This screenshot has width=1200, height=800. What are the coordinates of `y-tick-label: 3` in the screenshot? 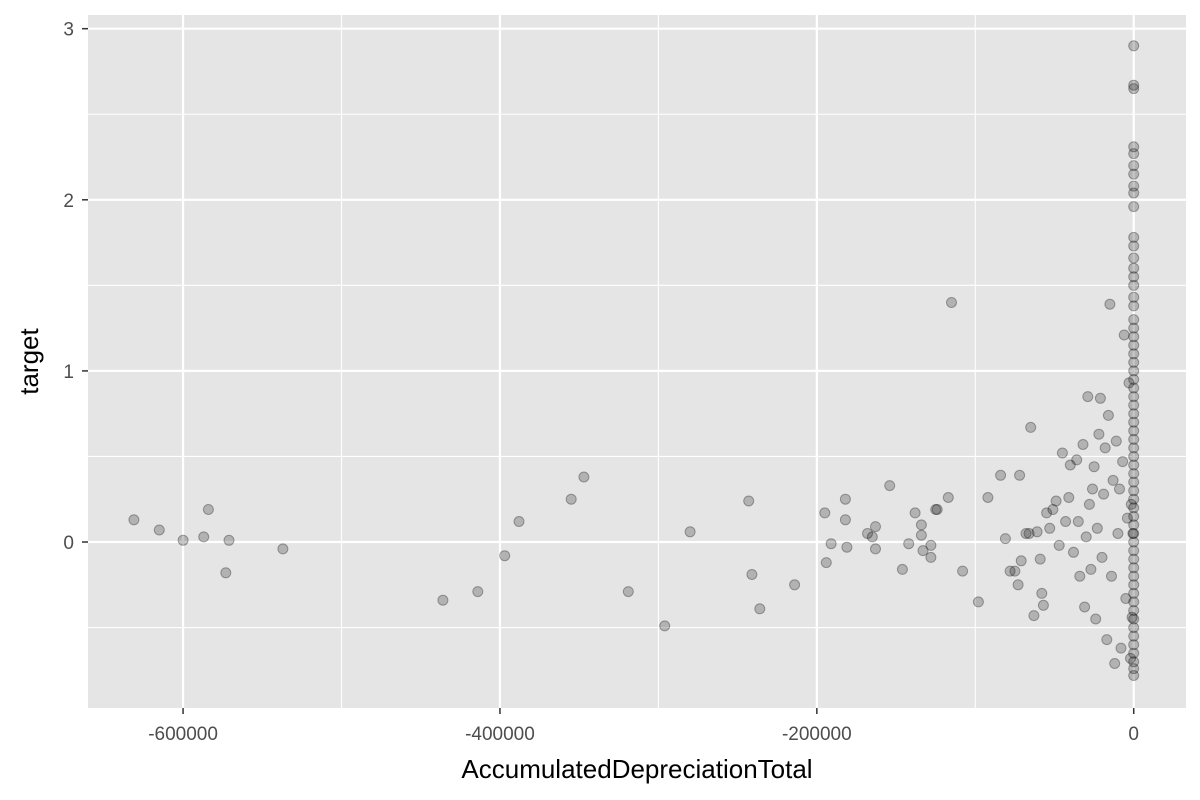 It's located at (68, 30).